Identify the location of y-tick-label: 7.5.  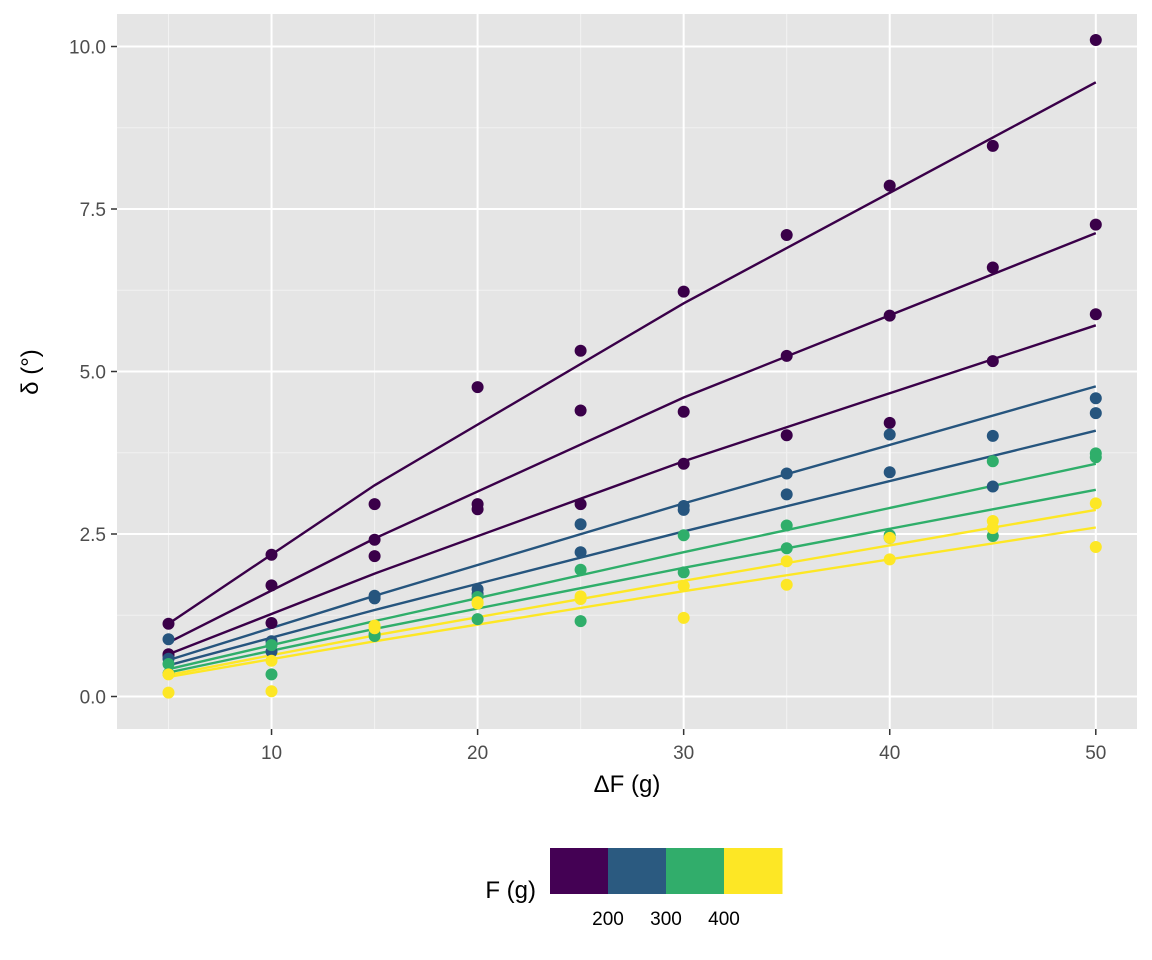
(93, 210).